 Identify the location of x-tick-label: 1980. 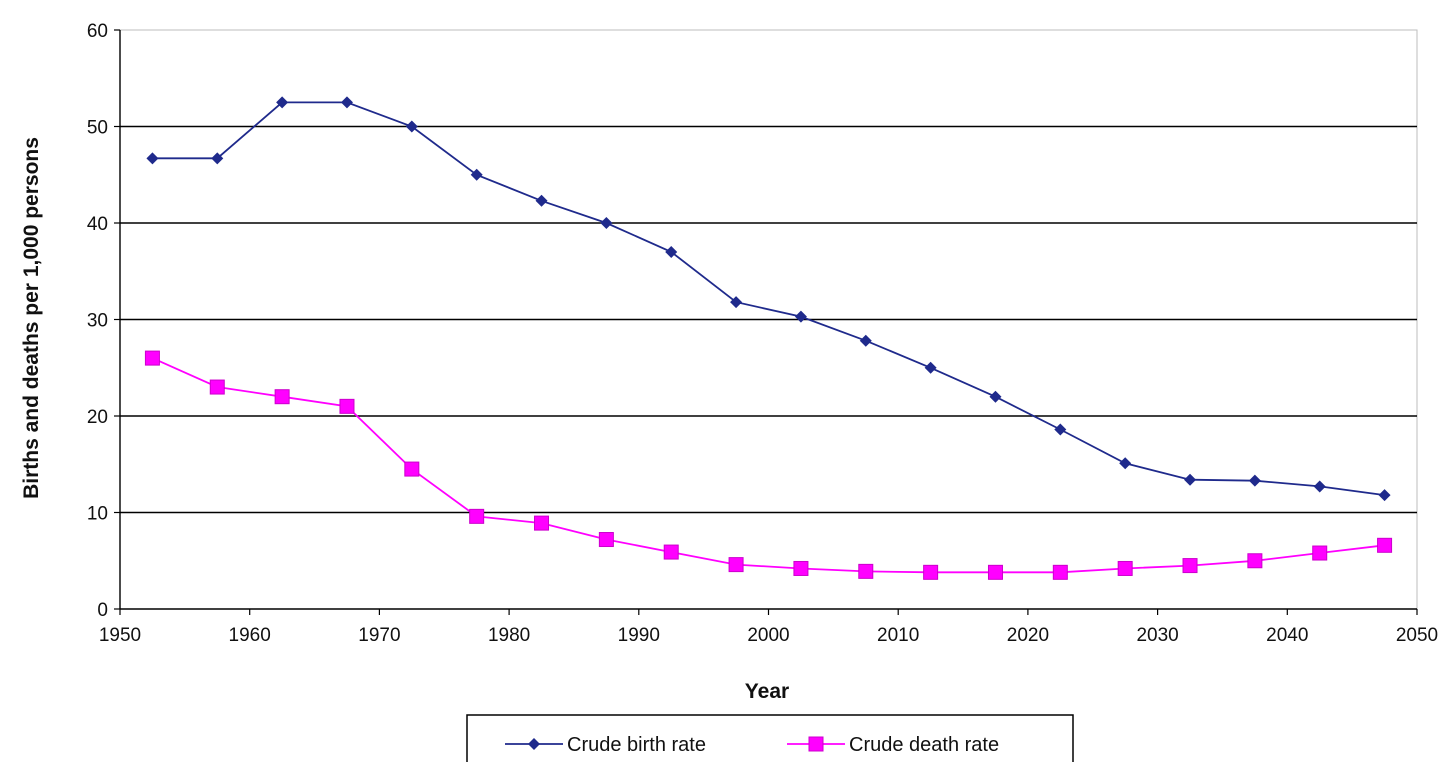
(509, 635).